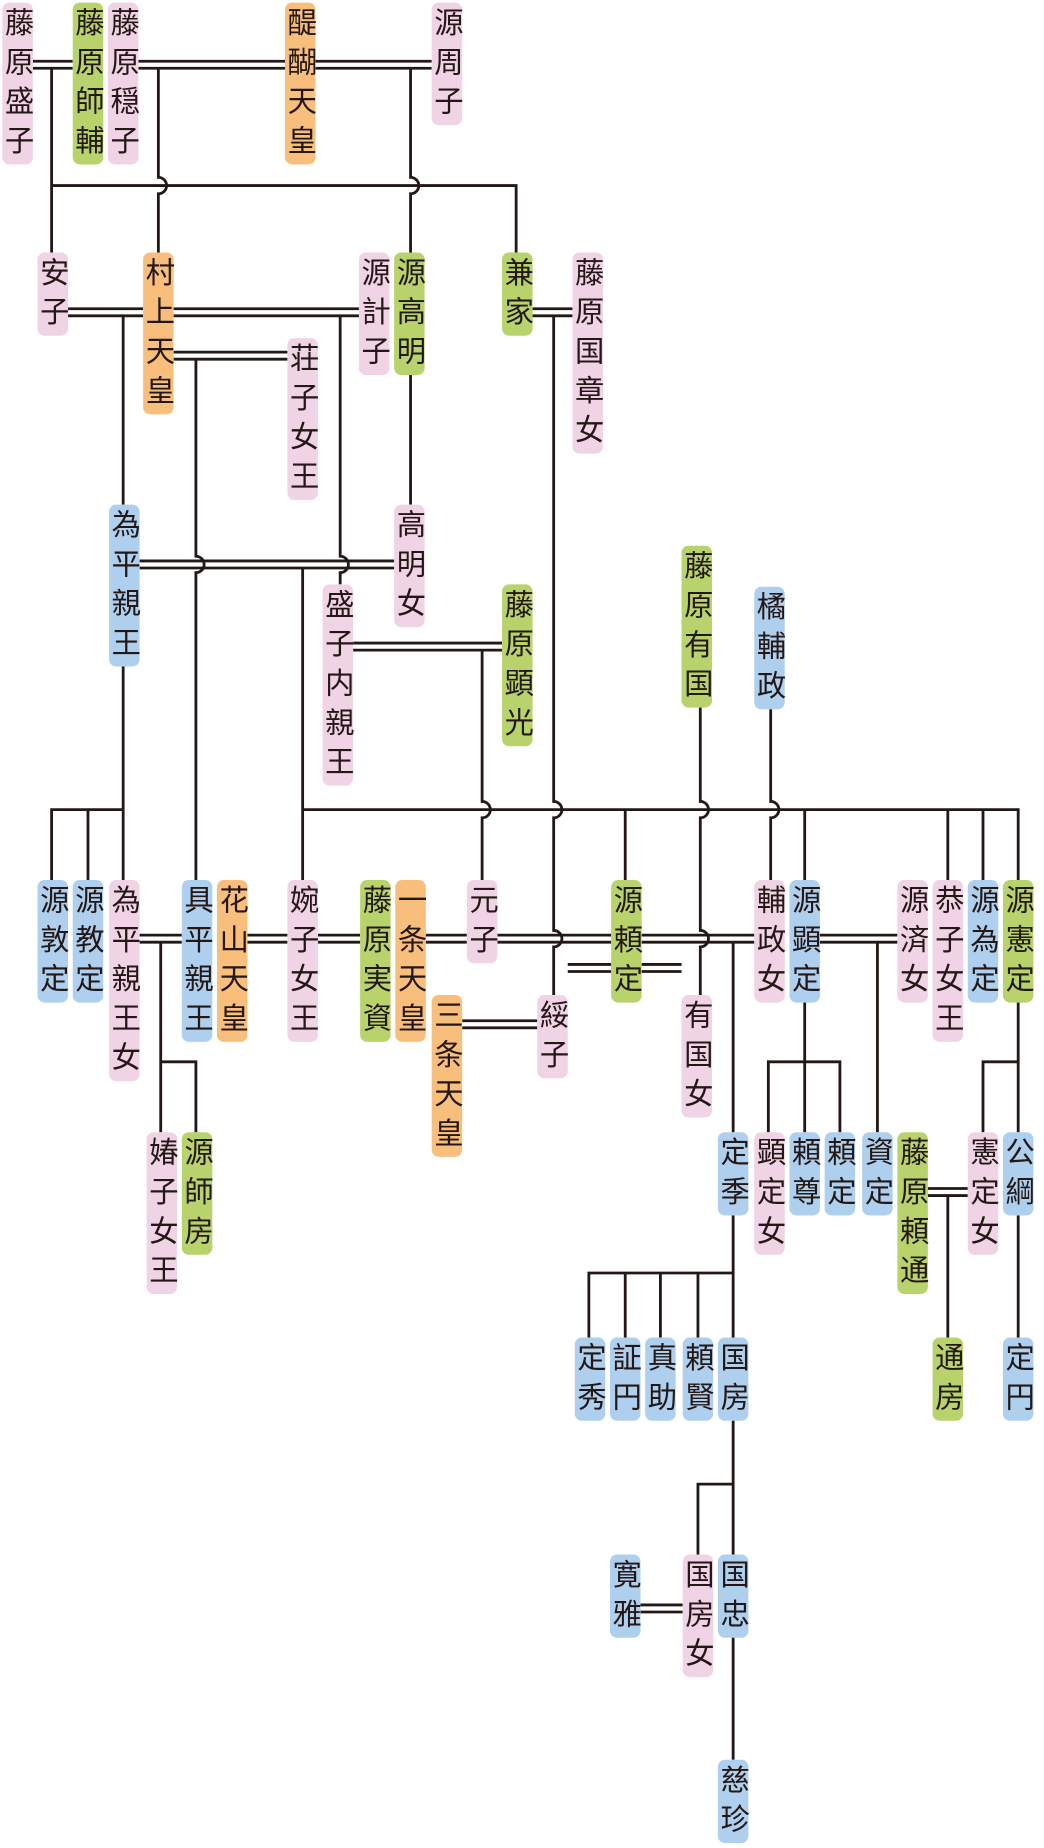  I want to click on person-node: 村上天皇, so click(158, 333).